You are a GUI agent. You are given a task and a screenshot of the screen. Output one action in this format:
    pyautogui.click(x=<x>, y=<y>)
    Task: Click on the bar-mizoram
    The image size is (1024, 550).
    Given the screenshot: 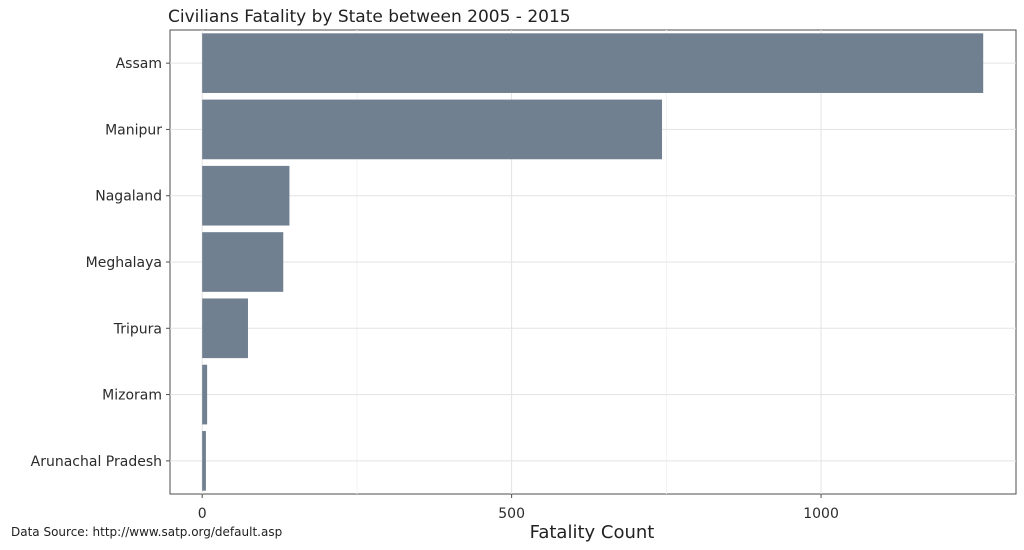 What is the action you would take?
    pyautogui.click(x=205, y=394)
    